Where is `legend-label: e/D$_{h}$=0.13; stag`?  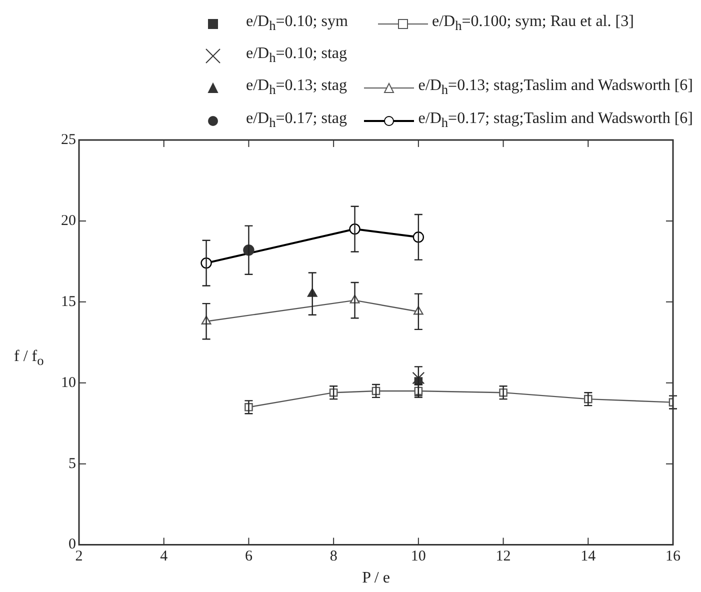
legend-label: e/D$_{h}$=0.13; stag is located at coordinates (297, 88).